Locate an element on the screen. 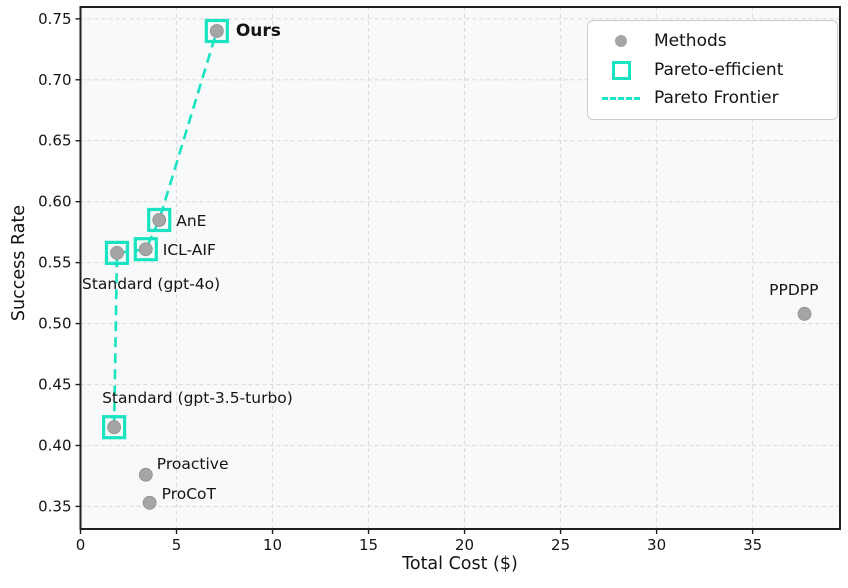 Image resolution: width=848 pixels, height=588 pixels. annotation-ppdpp: PPDPP is located at coordinates (793, 290).